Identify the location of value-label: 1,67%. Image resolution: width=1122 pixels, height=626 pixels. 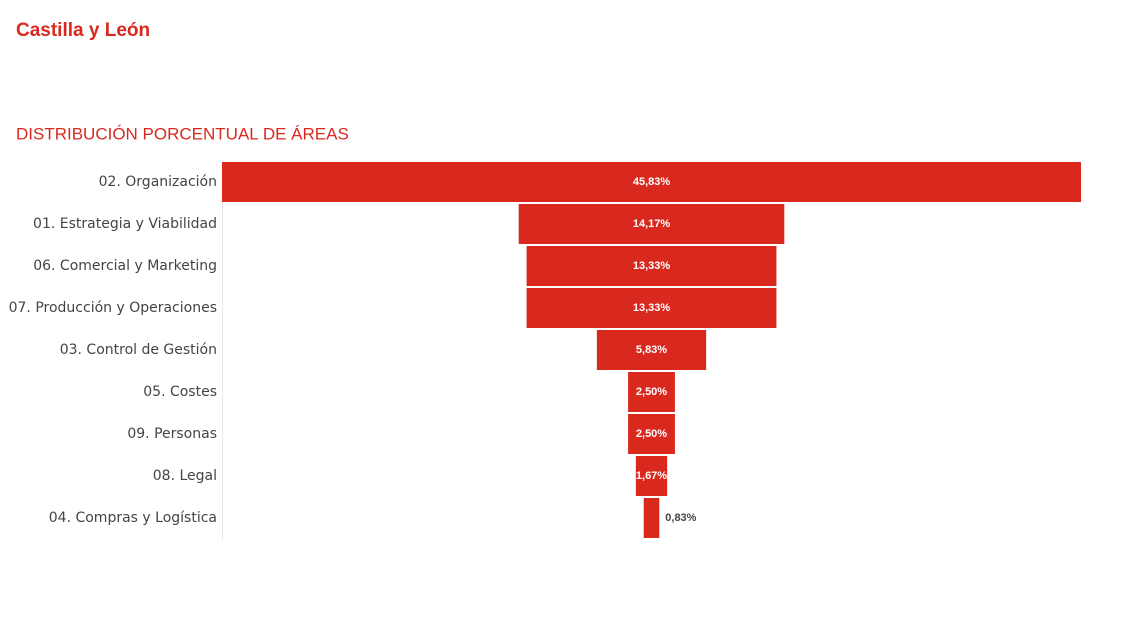
(651, 476).